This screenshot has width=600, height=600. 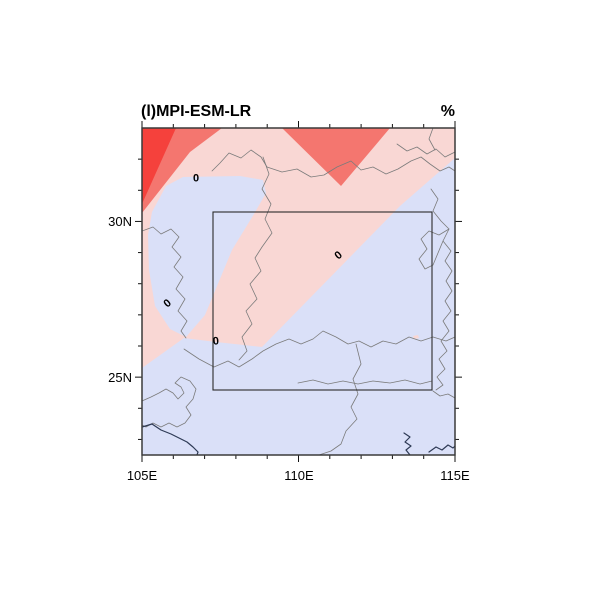 I want to click on contour-fill-weak_positive, so click(x=416, y=337).